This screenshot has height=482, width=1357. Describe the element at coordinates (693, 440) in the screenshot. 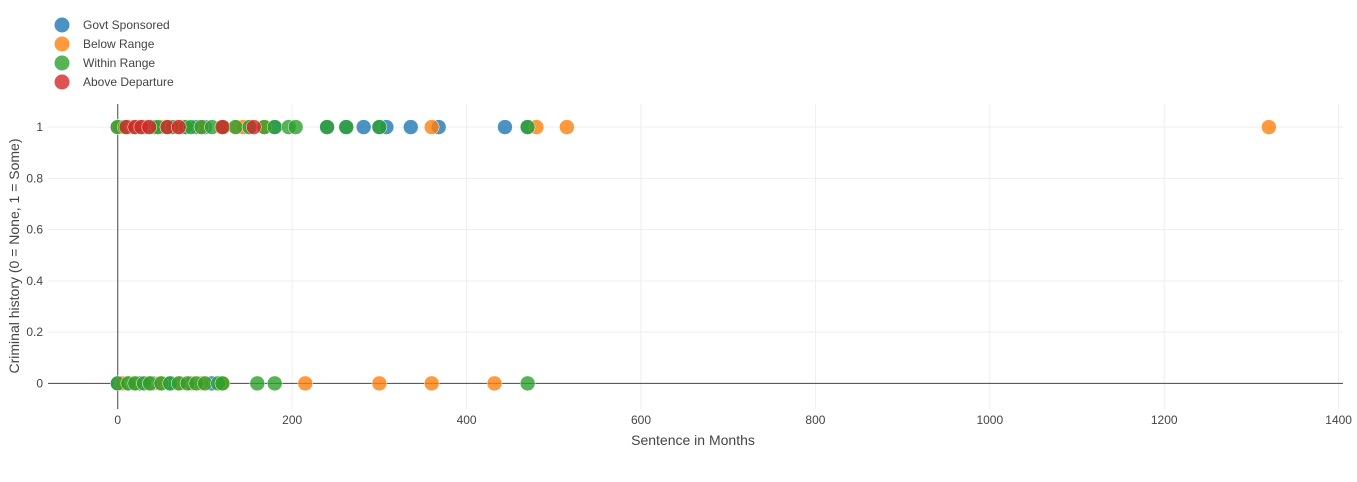

I see `x-axis-title: Sentence in Months` at that location.